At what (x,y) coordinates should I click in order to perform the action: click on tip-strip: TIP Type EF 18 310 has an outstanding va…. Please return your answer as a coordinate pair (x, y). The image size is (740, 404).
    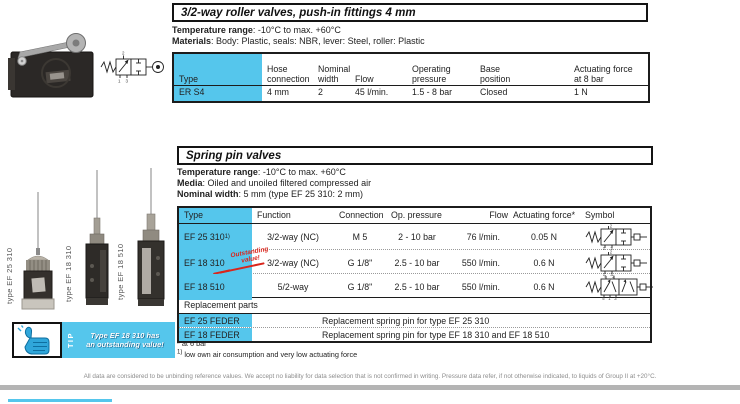
    Looking at the image, I should click on (93, 340).